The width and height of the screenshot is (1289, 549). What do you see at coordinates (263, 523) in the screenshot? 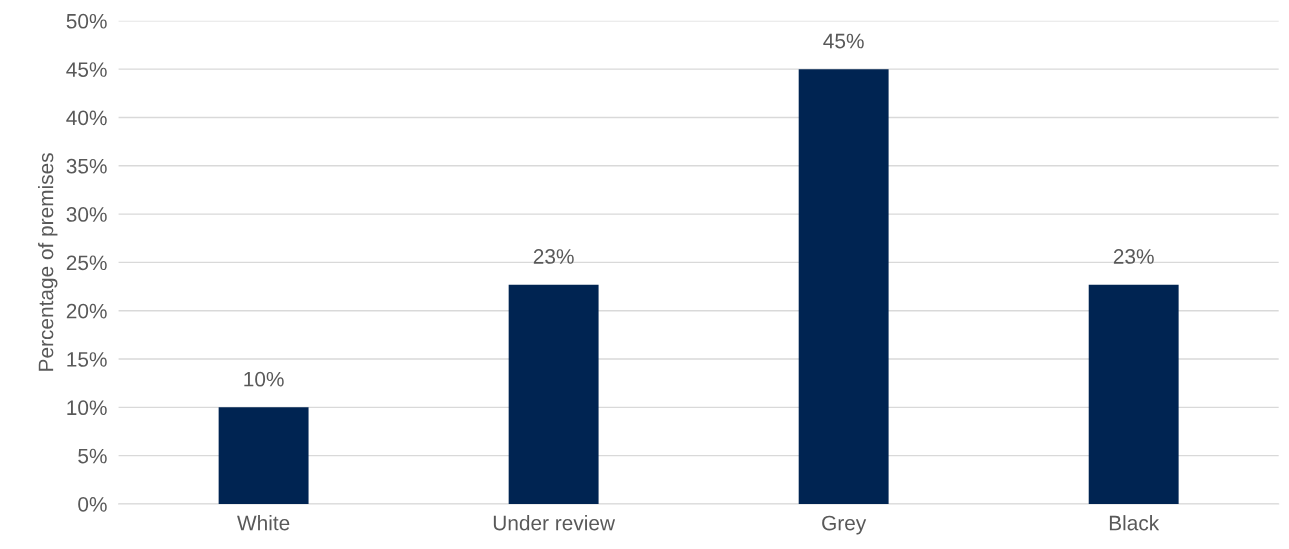
I see `x-tick-label: White` at bounding box center [263, 523].